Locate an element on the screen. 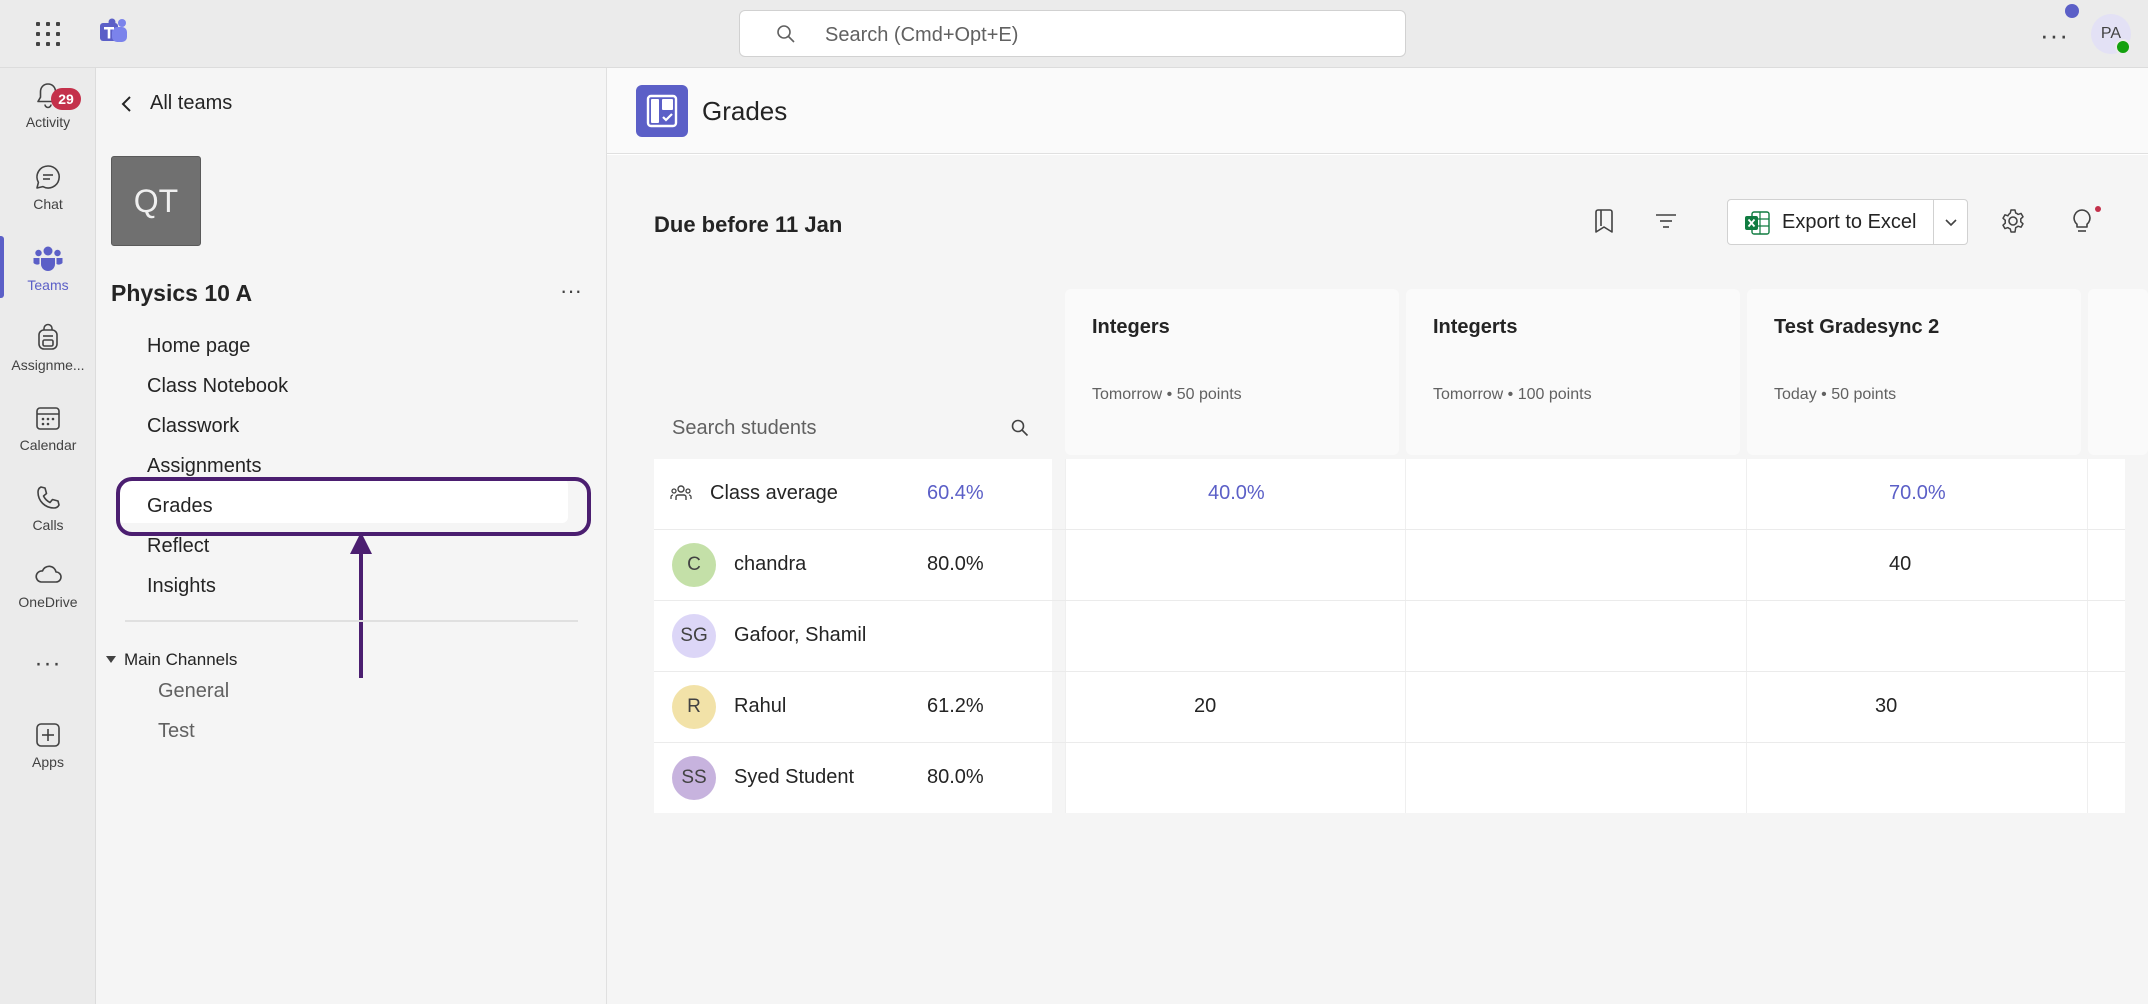 The height and width of the screenshot is (1004, 2148). assignment-meta: Today • 50 points is located at coordinates (1835, 394).